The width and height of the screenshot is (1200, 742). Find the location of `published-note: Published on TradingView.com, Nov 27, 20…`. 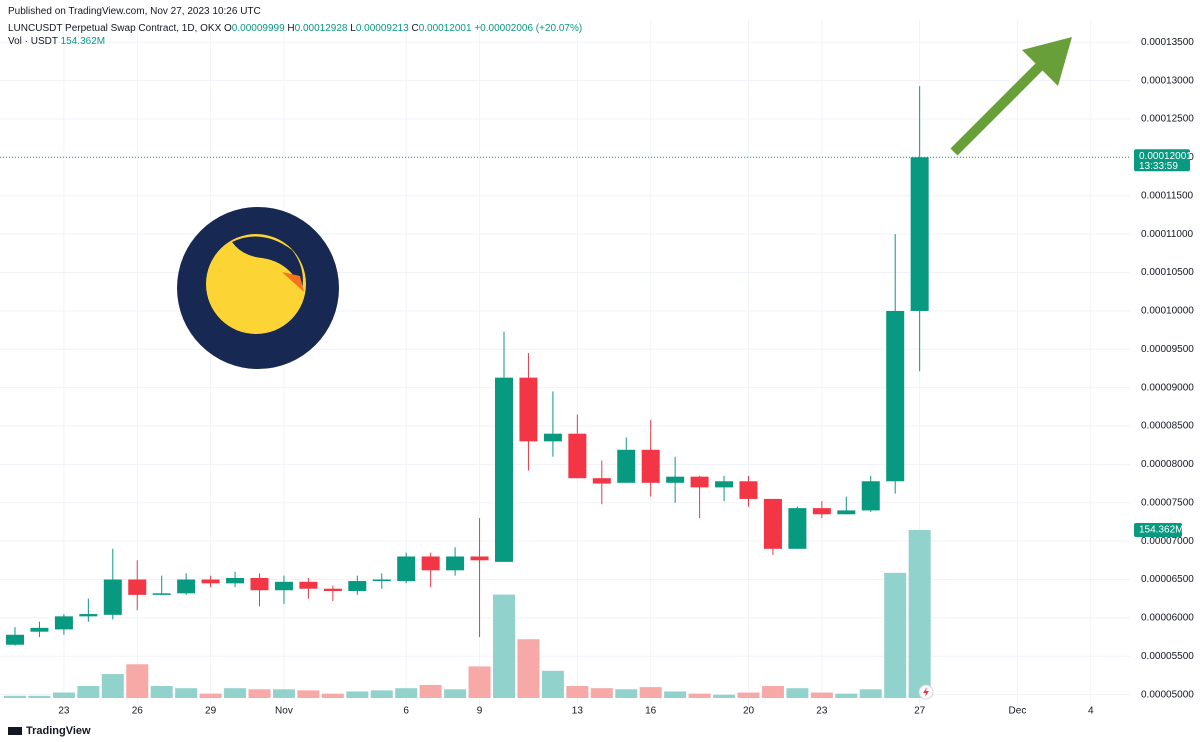

published-note: Published on TradingView.com, Nov 27, 20… is located at coordinates (134, 11).